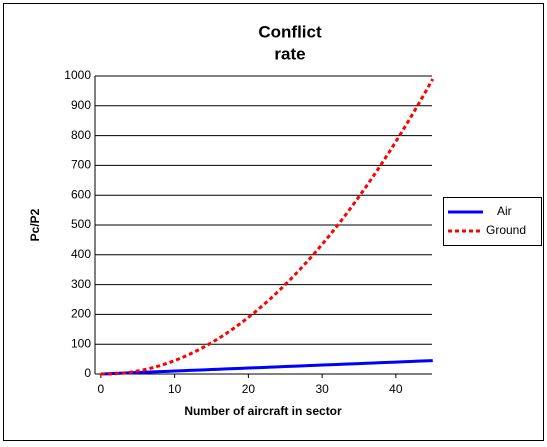 The width and height of the screenshot is (547, 447). Describe the element at coordinates (81, 165) in the screenshot. I see `y-tick-label: 700` at that location.